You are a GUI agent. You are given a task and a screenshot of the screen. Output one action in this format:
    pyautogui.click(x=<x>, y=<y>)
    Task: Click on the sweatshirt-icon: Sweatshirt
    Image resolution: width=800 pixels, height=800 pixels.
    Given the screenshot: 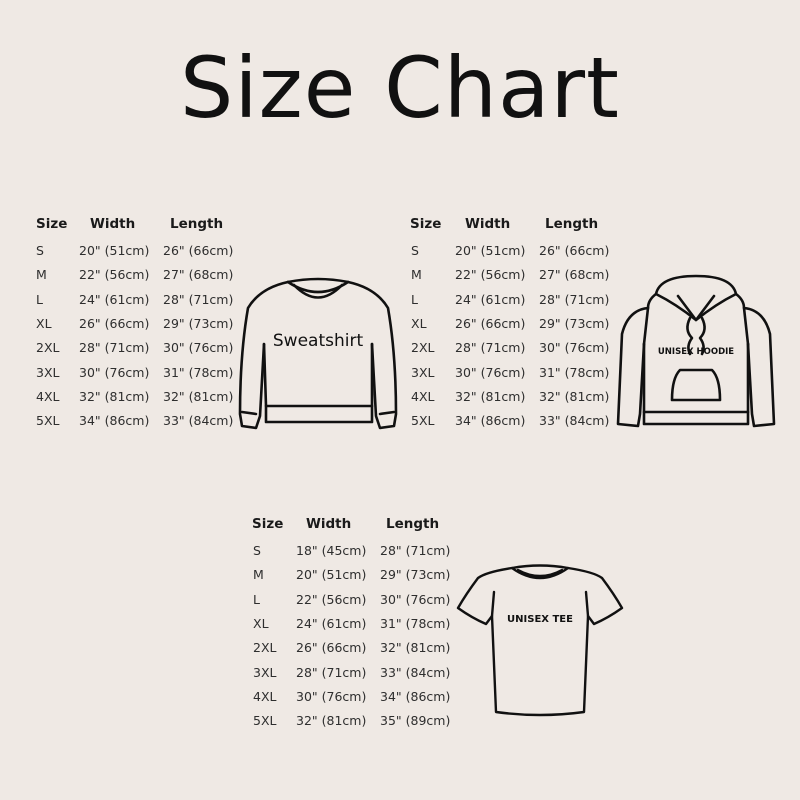 What is the action you would take?
    pyautogui.click(x=318, y=353)
    